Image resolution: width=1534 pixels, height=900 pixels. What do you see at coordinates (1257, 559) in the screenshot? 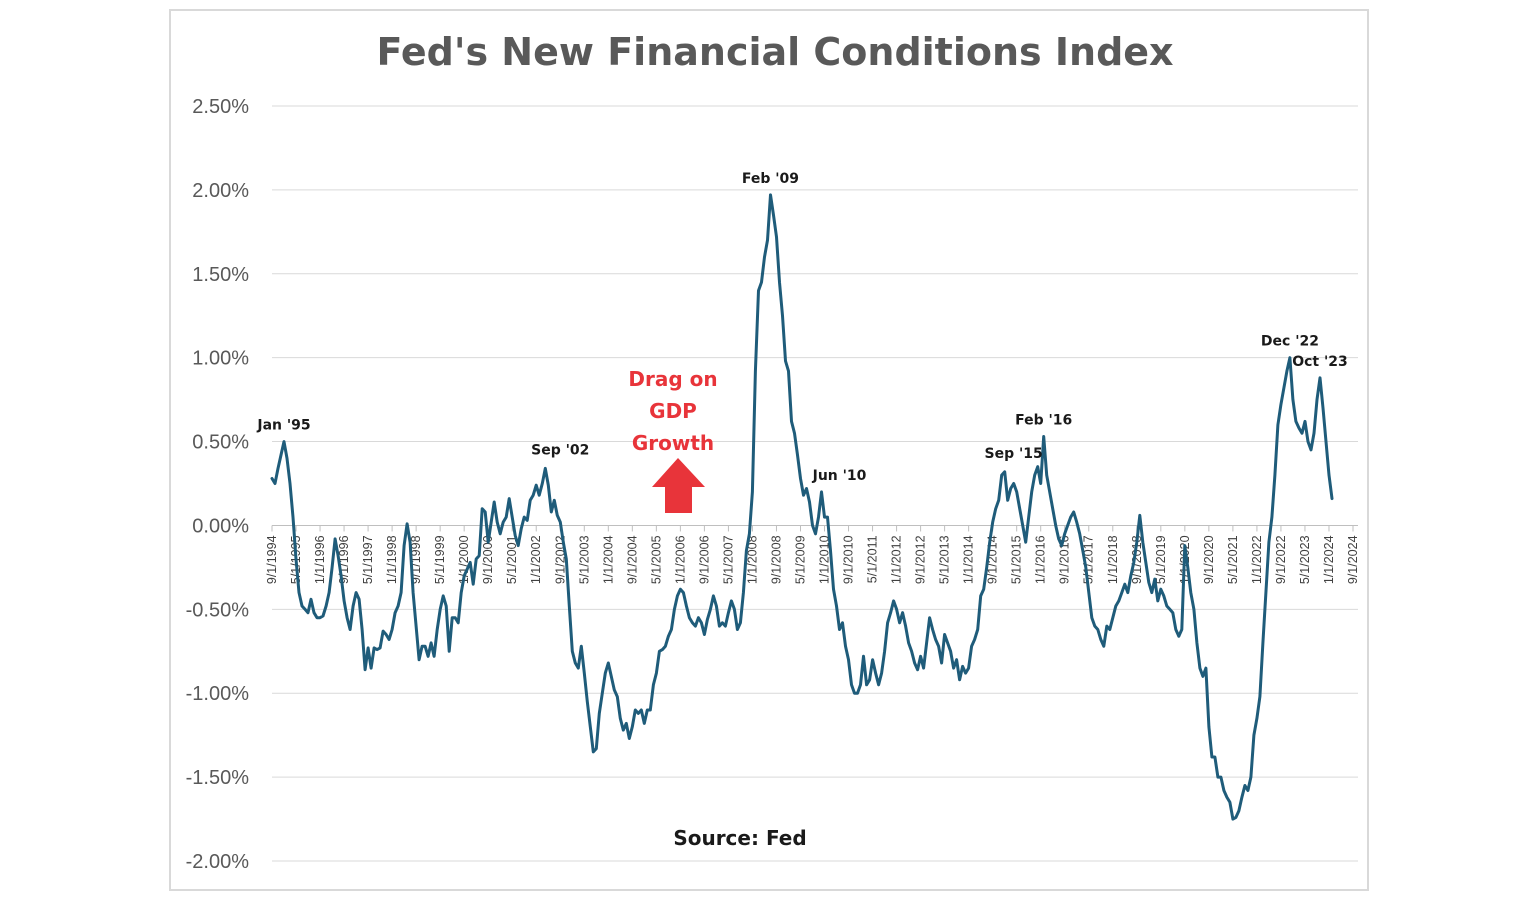
I see `x-tick-label: 1/1/2022` at bounding box center [1257, 559].